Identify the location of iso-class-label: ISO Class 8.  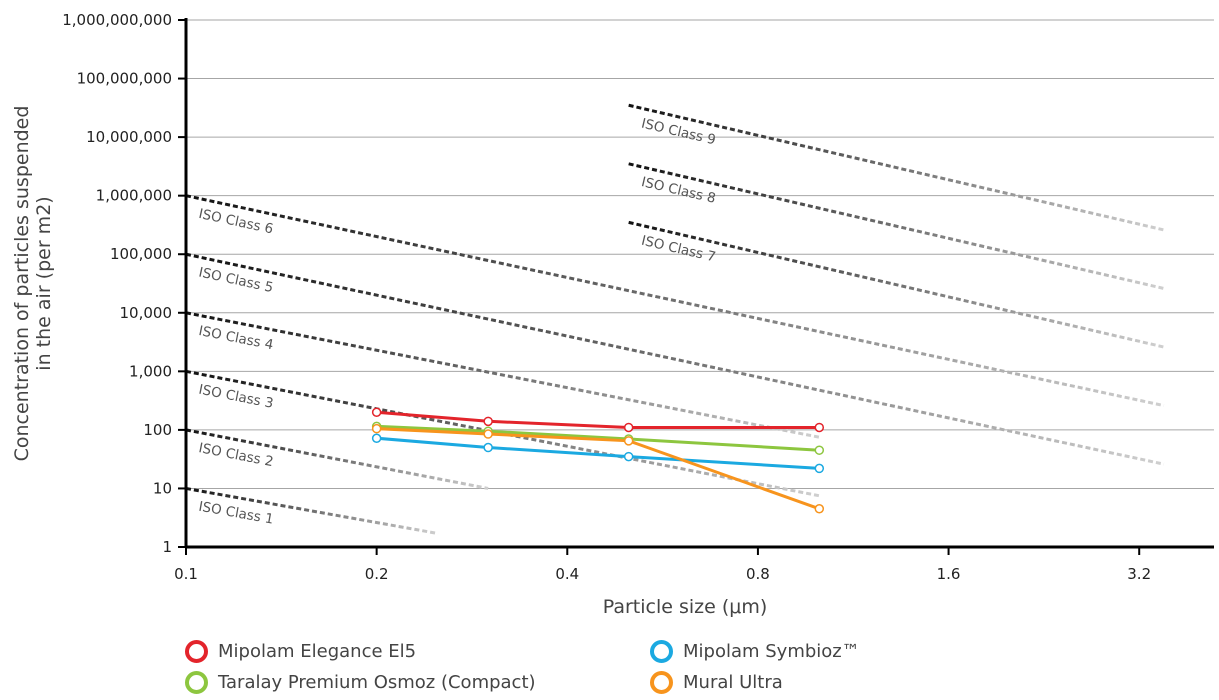
(679, 190).